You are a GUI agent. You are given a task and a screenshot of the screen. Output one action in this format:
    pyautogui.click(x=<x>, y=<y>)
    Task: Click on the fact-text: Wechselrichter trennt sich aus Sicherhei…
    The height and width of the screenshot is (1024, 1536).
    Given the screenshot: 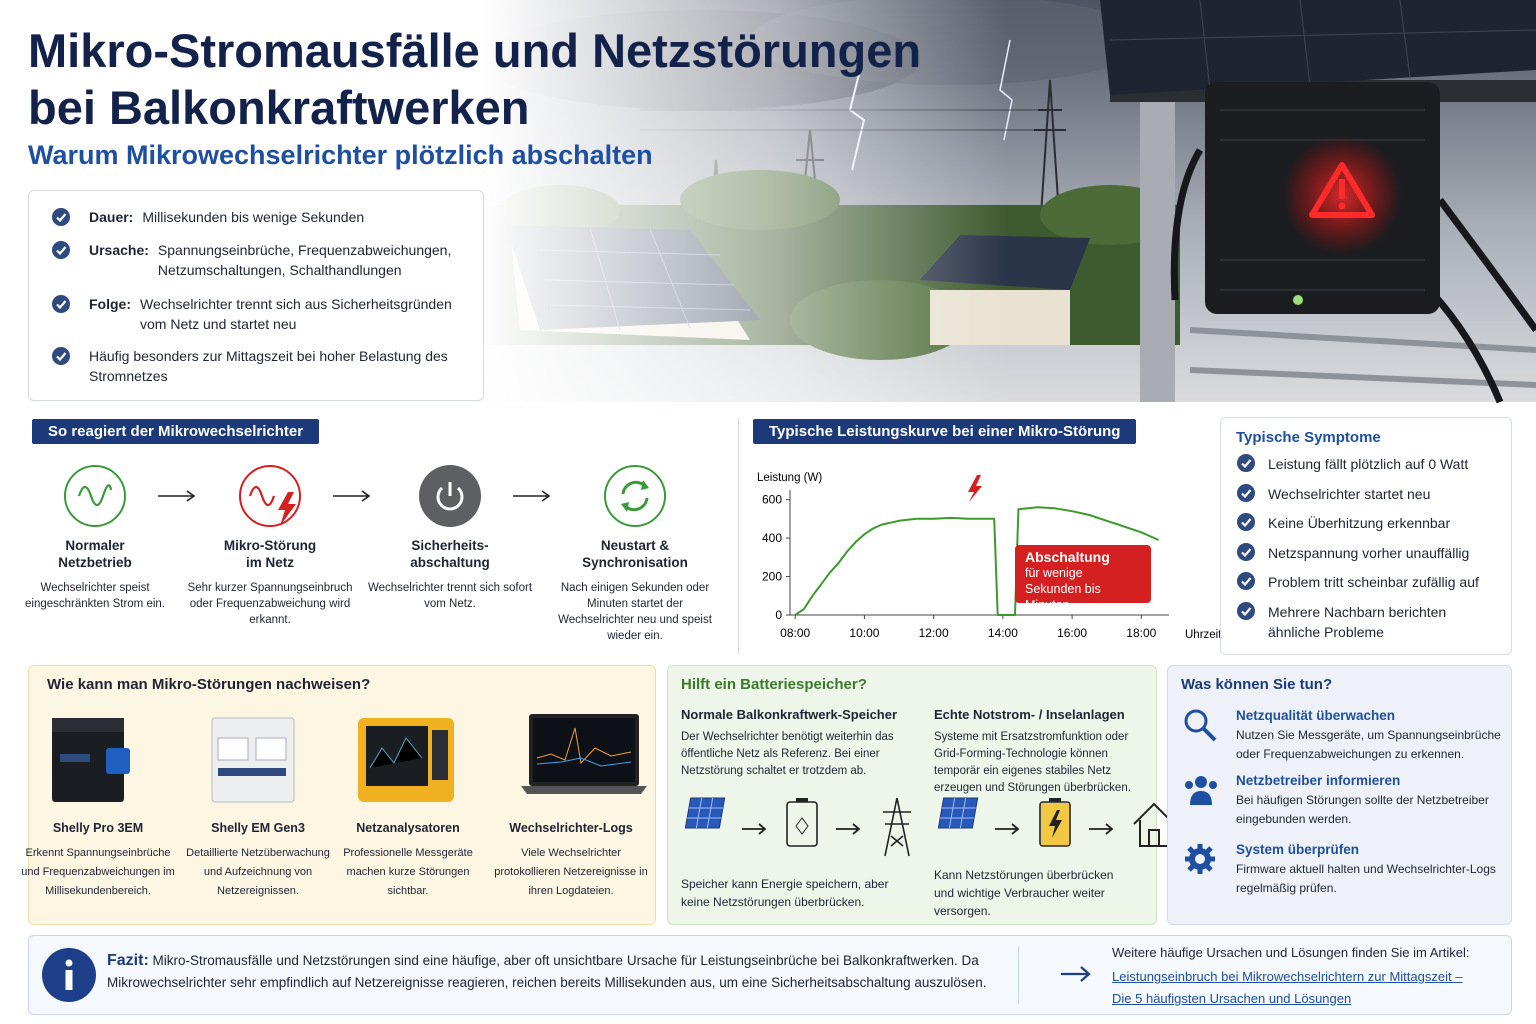 What is the action you would take?
    pyautogui.click(x=296, y=314)
    